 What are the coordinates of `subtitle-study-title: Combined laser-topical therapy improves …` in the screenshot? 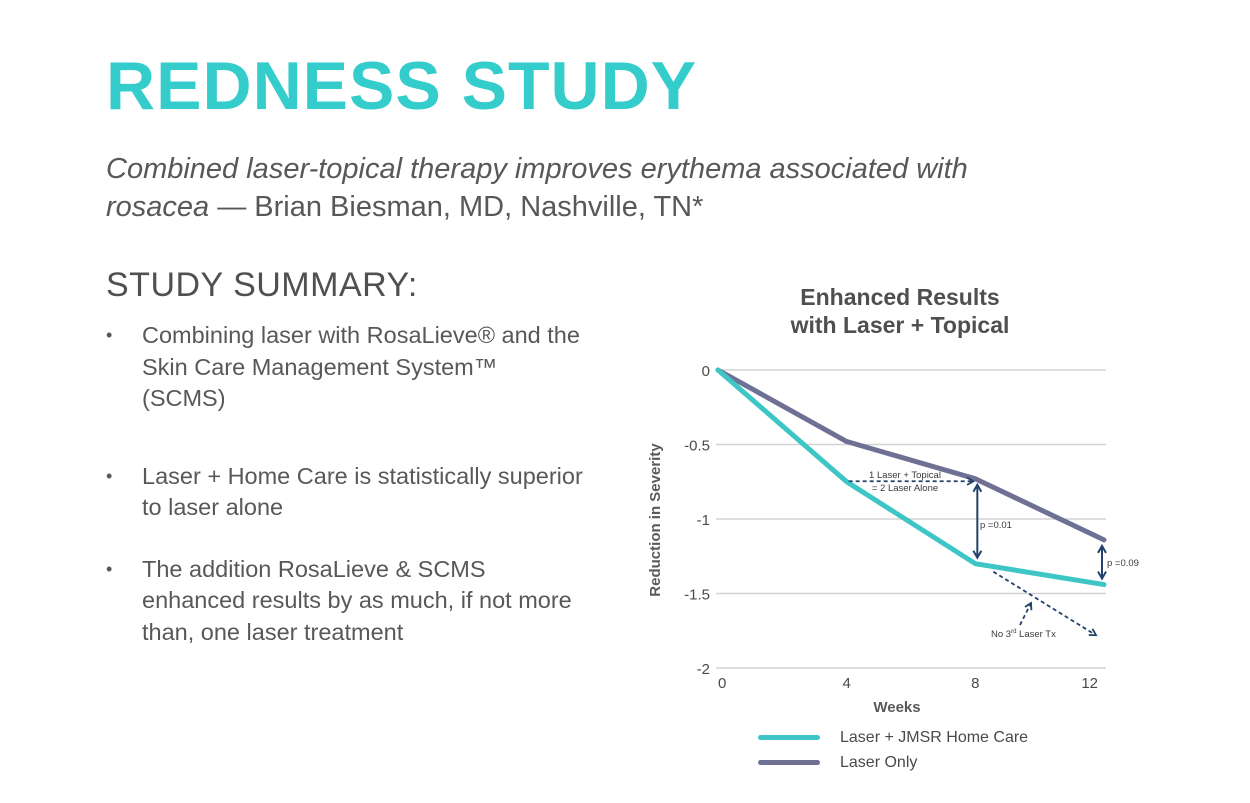 It's located at (537, 188).